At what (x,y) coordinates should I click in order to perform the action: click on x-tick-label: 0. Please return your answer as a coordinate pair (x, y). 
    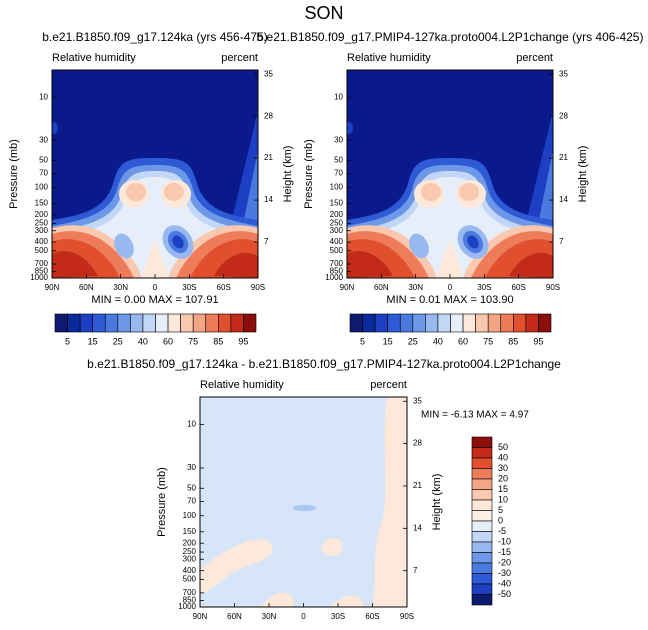
    Looking at the image, I should click on (303, 616).